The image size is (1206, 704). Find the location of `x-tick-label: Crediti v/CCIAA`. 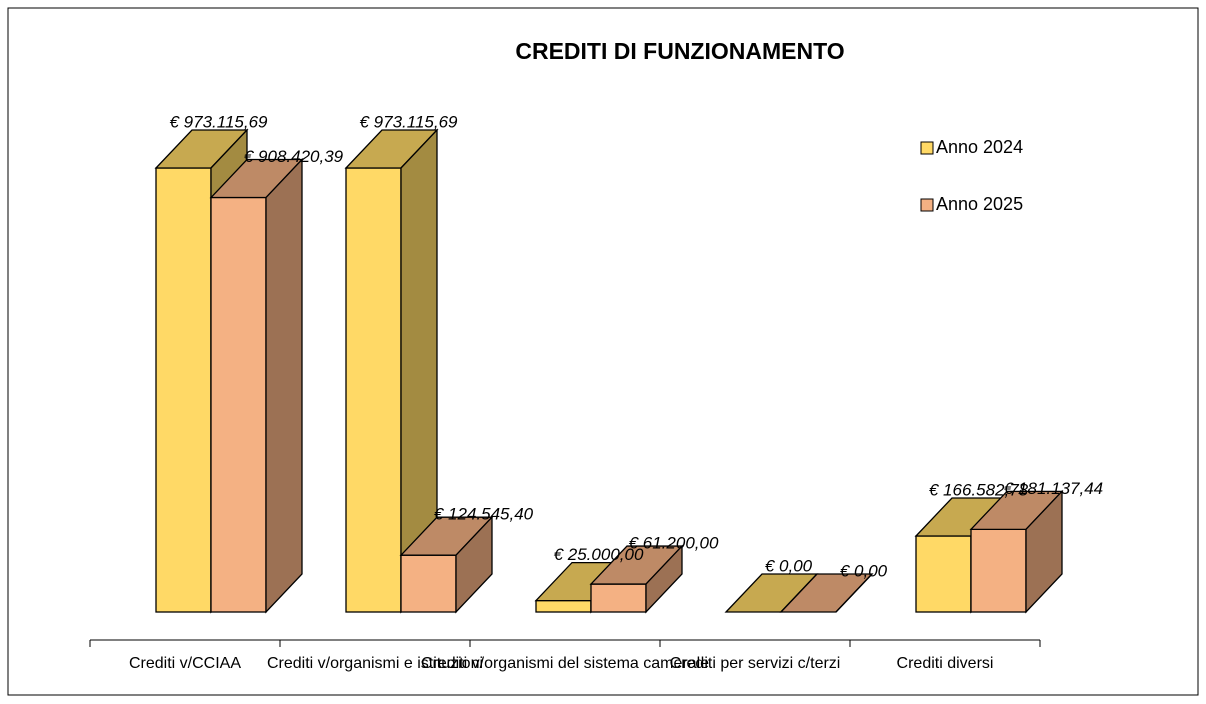

x-tick-label: Crediti v/CCIAA is located at coordinates (185, 663).